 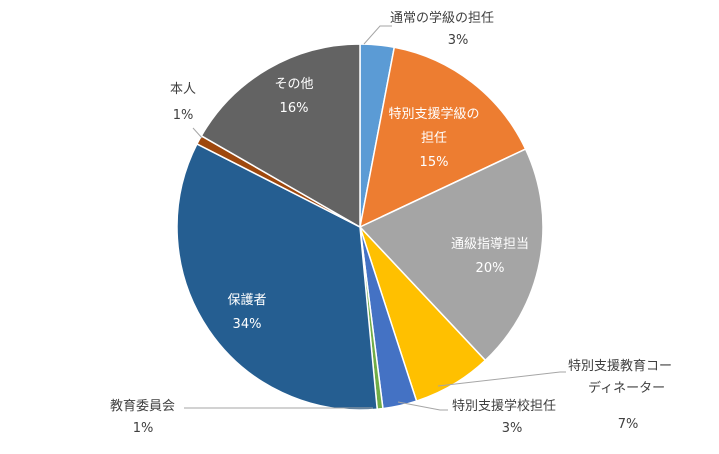 What do you see at coordinates (626, 388) in the screenshot?
I see `slice-label-line: ディネーター` at bounding box center [626, 388].